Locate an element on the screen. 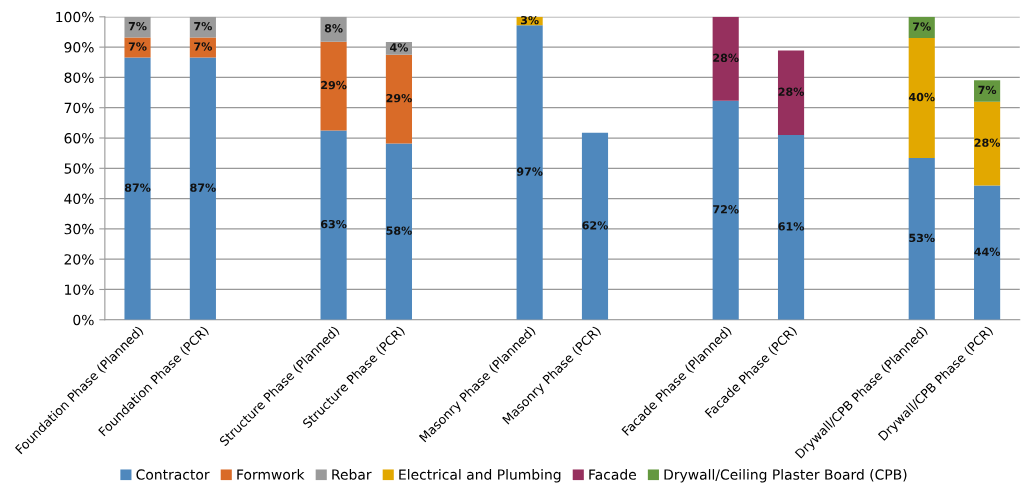 This screenshot has width=1028, height=495. y-tick-label: 90% is located at coordinates (79, 47).